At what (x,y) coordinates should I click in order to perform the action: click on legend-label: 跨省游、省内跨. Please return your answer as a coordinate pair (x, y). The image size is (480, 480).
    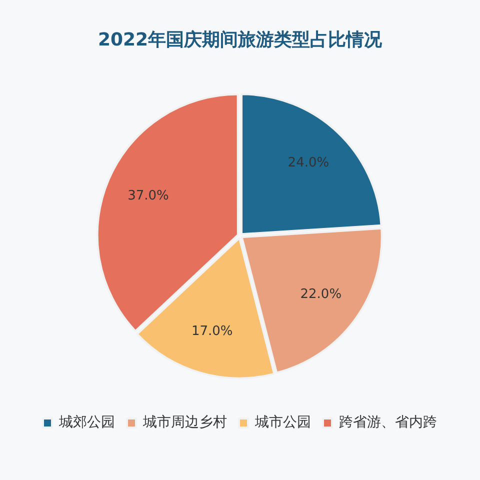
    Looking at the image, I should click on (388, 422).